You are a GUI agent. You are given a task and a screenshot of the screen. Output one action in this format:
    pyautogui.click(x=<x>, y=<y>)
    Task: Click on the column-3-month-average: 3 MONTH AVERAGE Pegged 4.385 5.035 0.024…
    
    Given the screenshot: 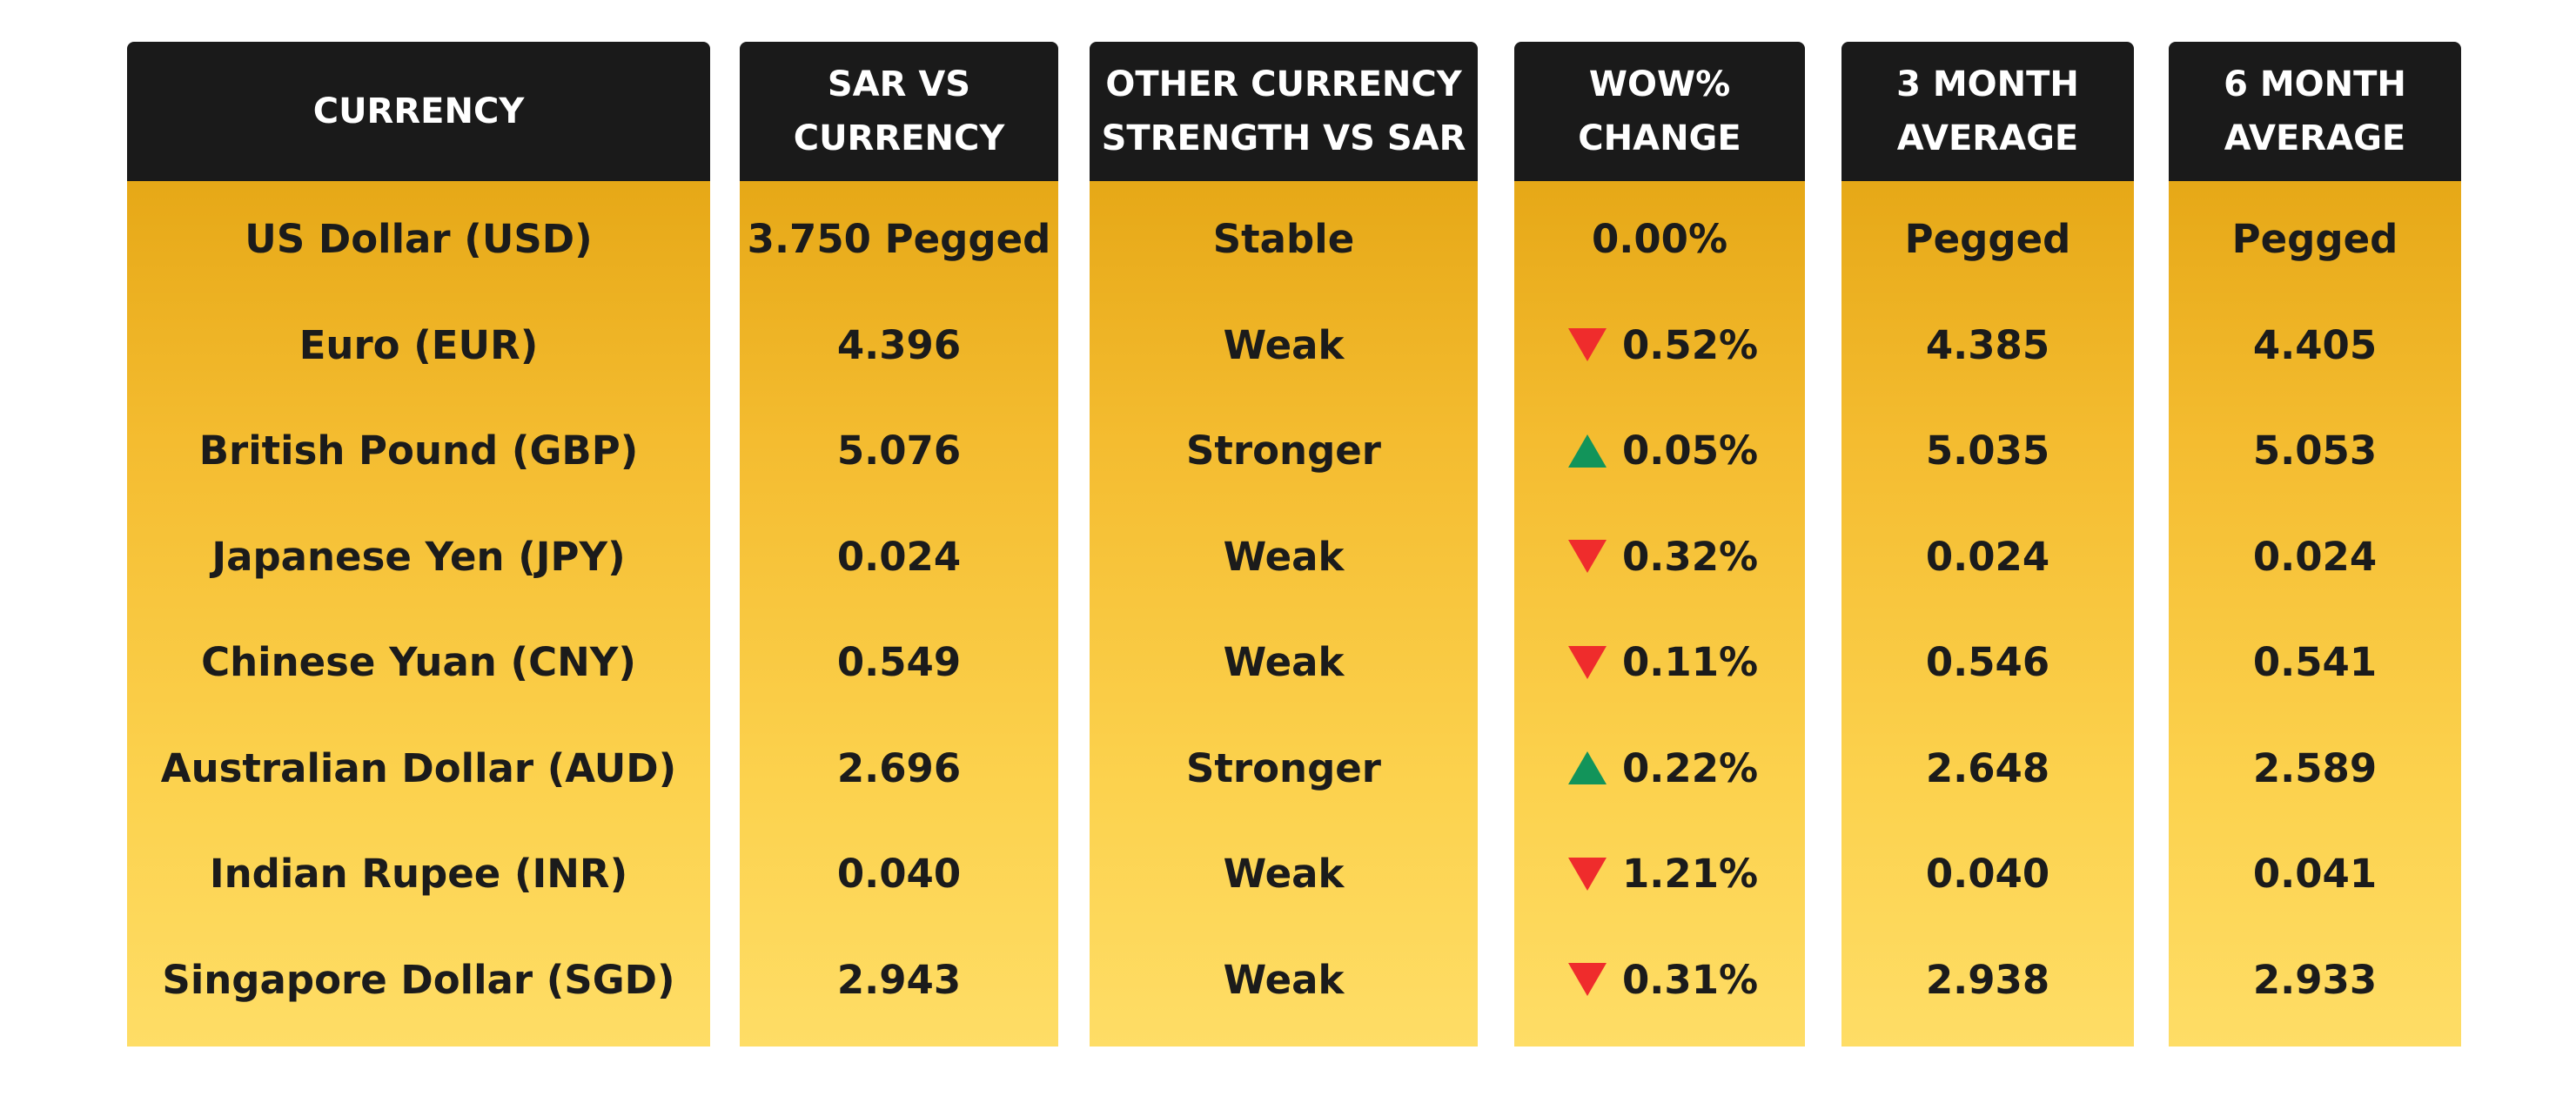 What is the action you would take?
    pyautogui.click(x=1987, y=544)
    